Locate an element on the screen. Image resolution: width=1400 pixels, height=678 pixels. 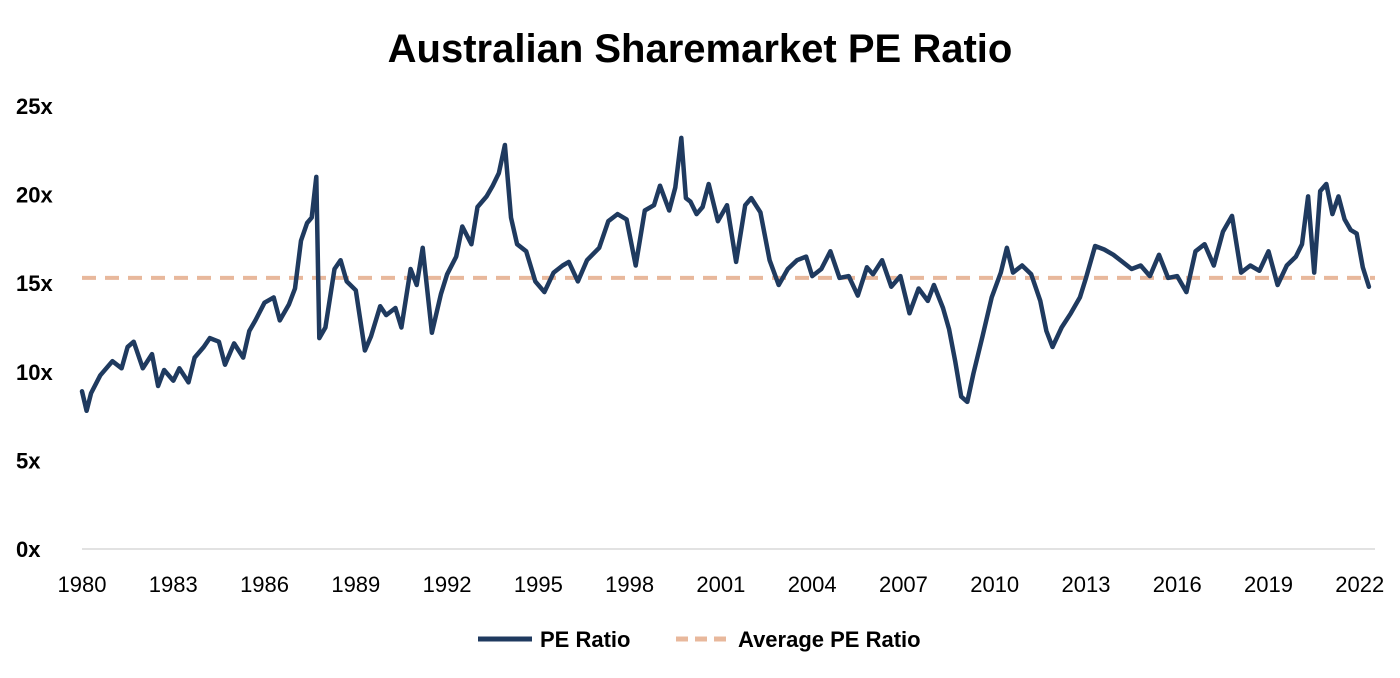
x-tick-label: 1995 is located at coordinates (538, 584).